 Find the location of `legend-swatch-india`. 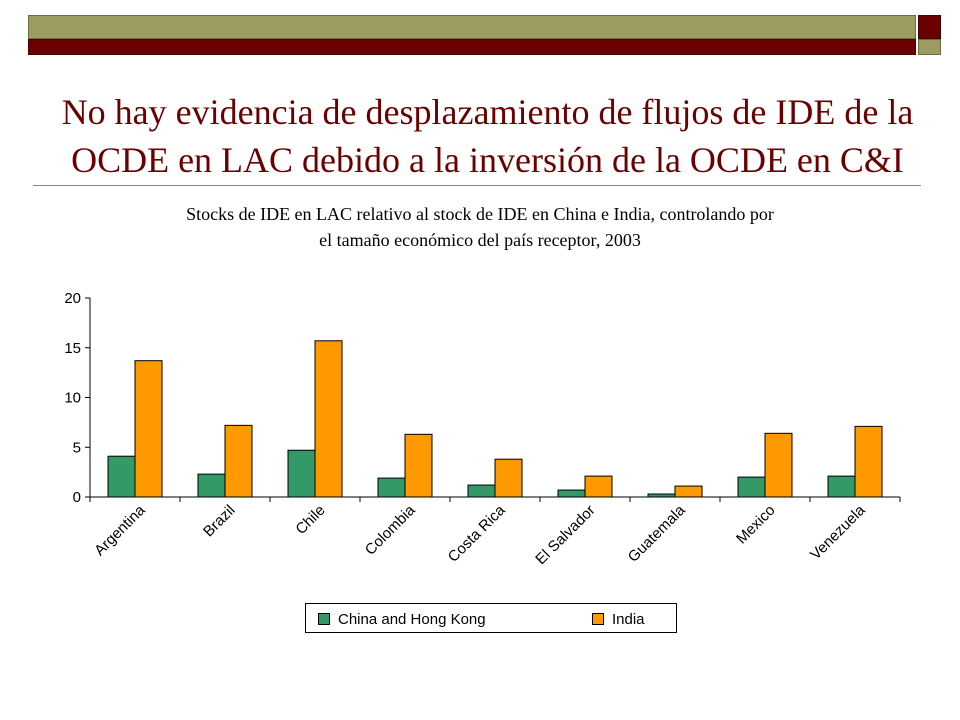

legend-swatch-india is located at coordinates (598, 619).